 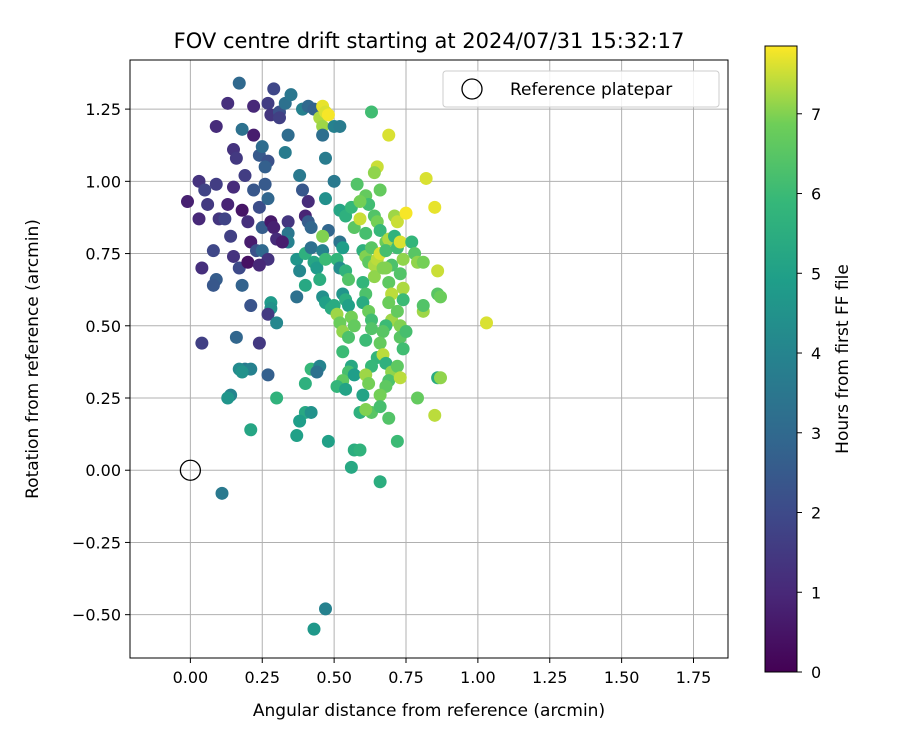 I want to click on x-tick-label: 0.50, so click(x=334, y=677).